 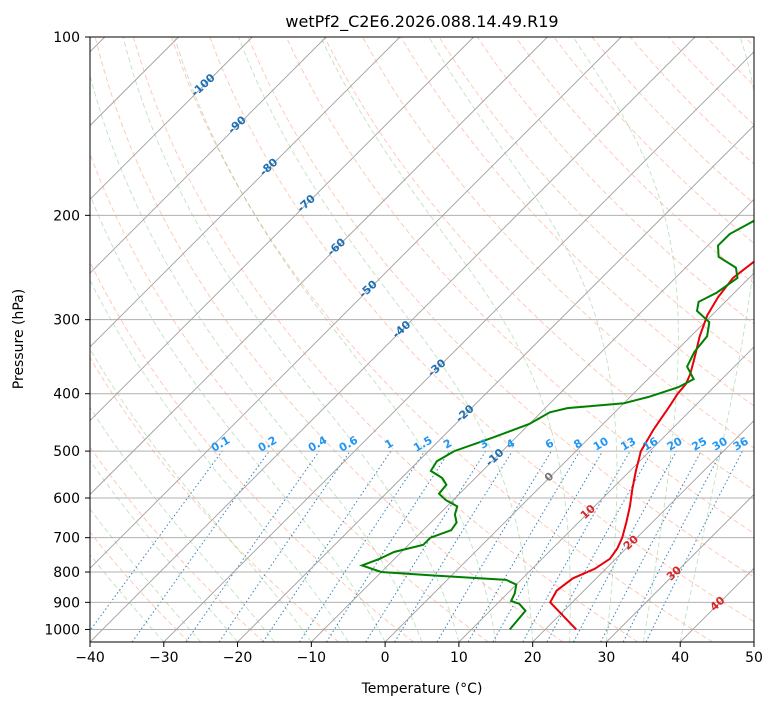 What do you see at coordinates (238, 658) in the screenshot?
I see `x-tick-label: −20` at bounding box center [238, 658].